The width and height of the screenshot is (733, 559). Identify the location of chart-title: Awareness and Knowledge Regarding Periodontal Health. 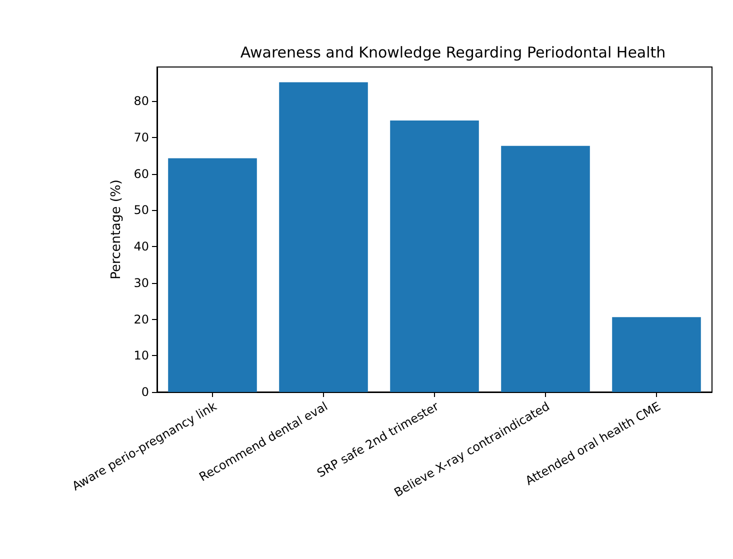
(453, 53).